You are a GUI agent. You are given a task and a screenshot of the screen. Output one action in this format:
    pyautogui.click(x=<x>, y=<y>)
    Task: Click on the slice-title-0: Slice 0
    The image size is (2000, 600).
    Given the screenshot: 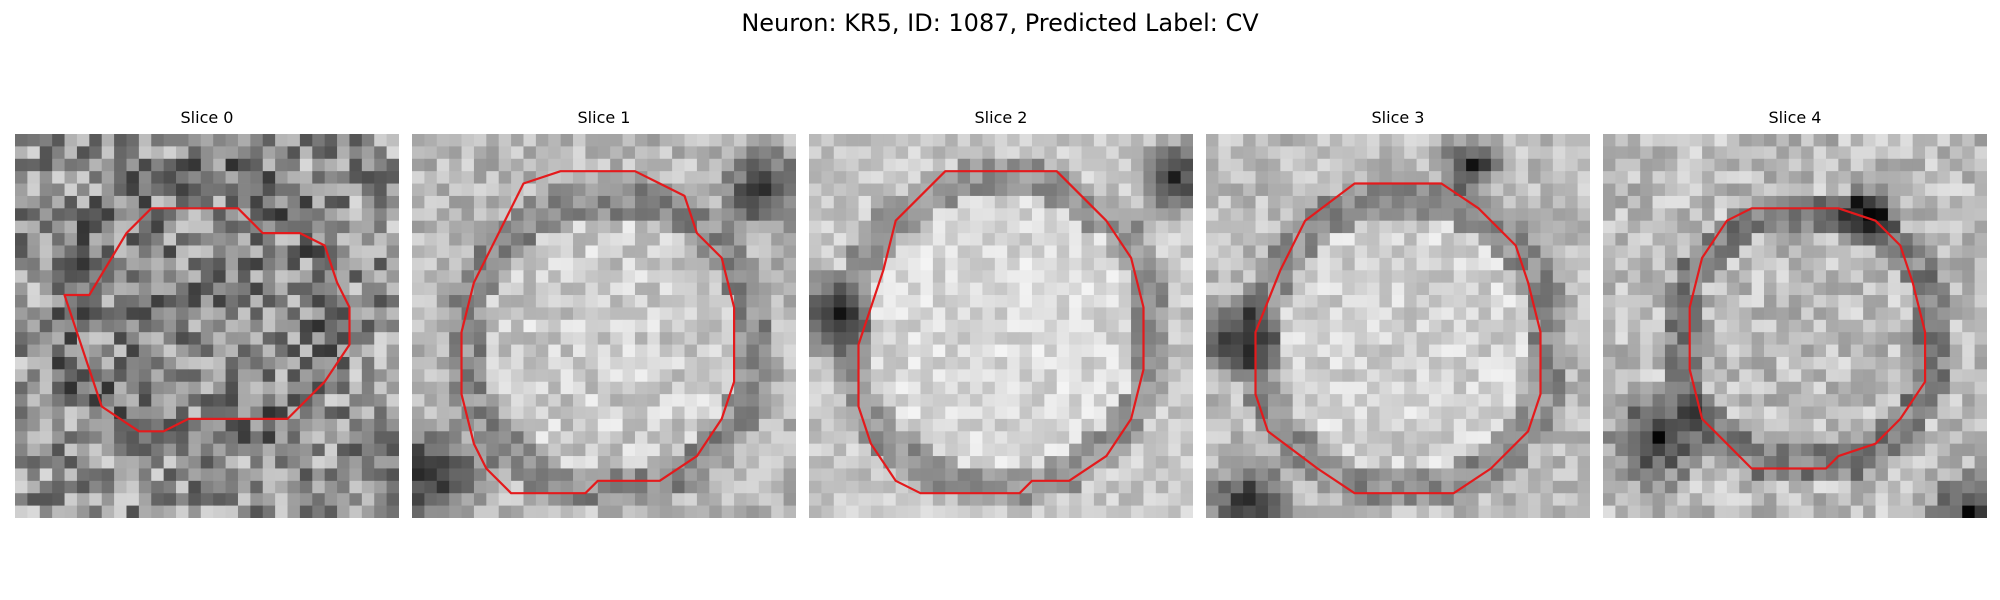 What is the action you would take?
    pyautogui.click(x=207, y=117)
    